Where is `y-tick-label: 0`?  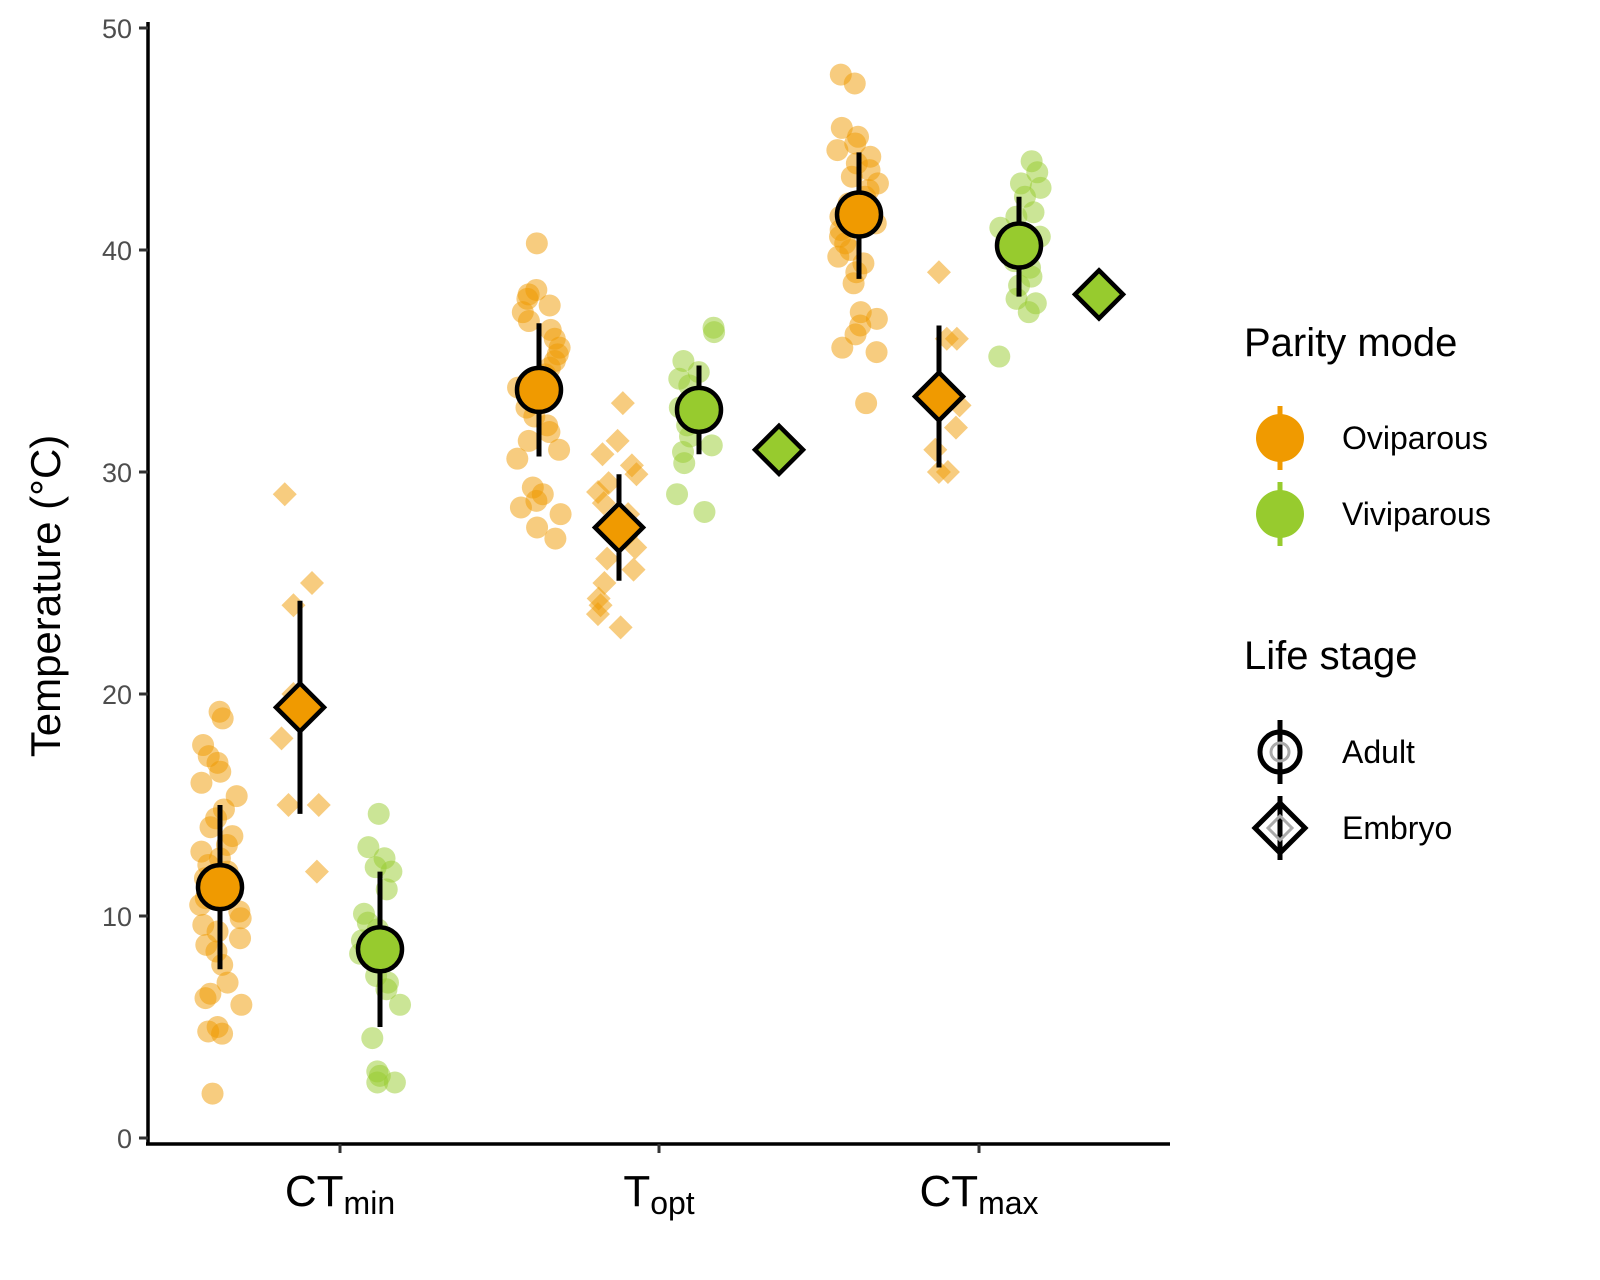
y-tick-label: 0 is located at coordinates (124, 1139).